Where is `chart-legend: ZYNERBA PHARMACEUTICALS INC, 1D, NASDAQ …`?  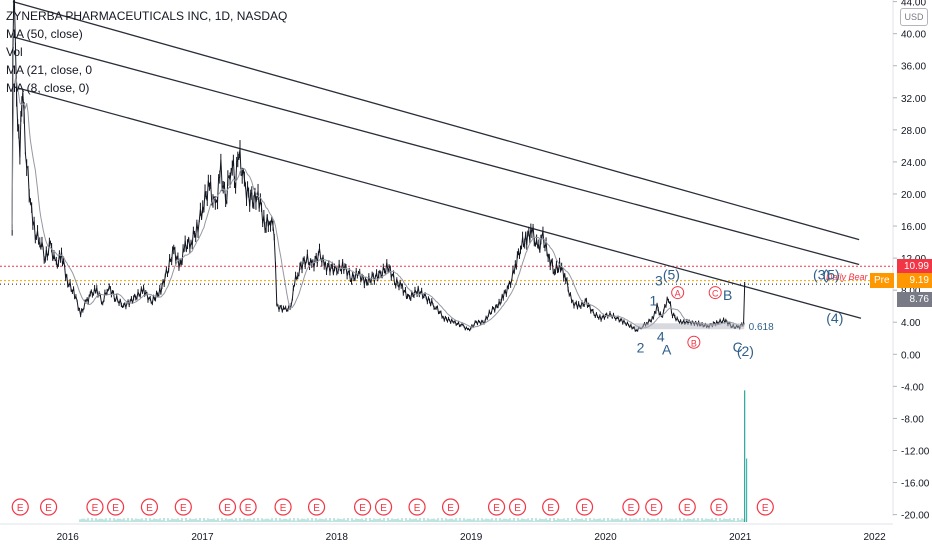
chart-legend: ZYNERBA PHARMACEUTICALS INC, 1D, NASDAQ … is located at coordinates (146, 52).